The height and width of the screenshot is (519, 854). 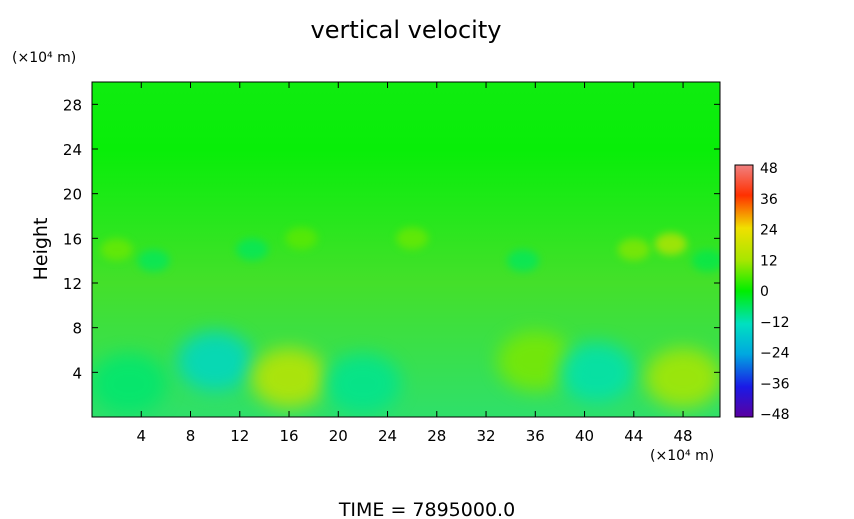 I want to click on colorbar-tick-label: 12, so click(x=769, y=261).